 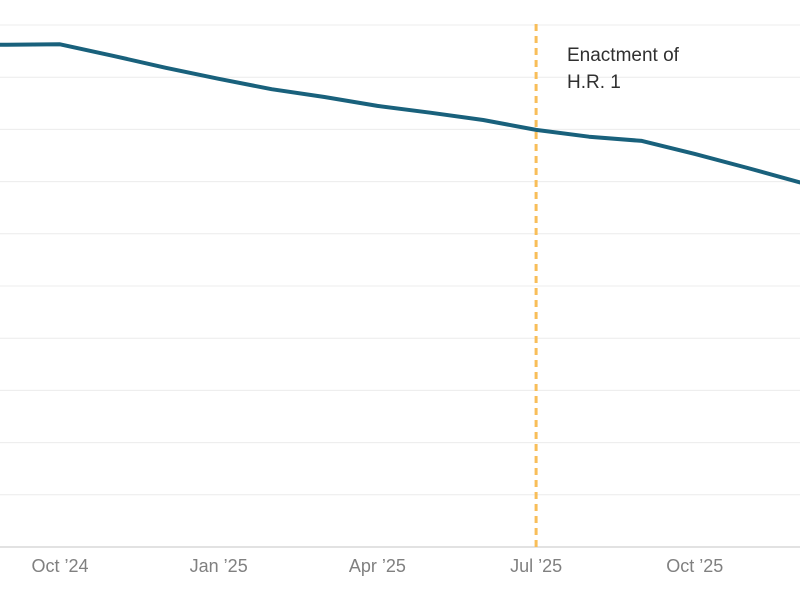 I want to click on x-tick-label: Jan ’25, so click(x=218, y=566).